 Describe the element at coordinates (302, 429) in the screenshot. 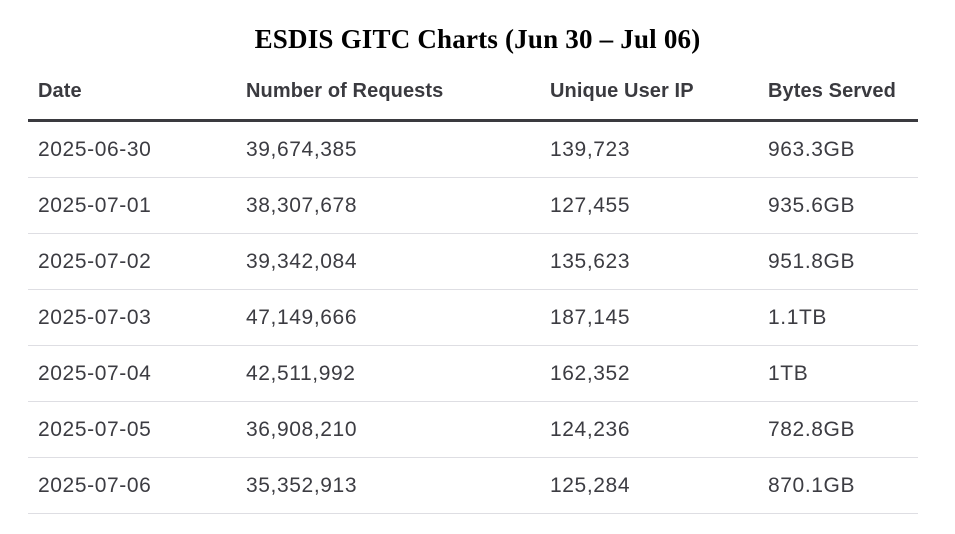

I see `cell-requests: 36,908,210` at that location.